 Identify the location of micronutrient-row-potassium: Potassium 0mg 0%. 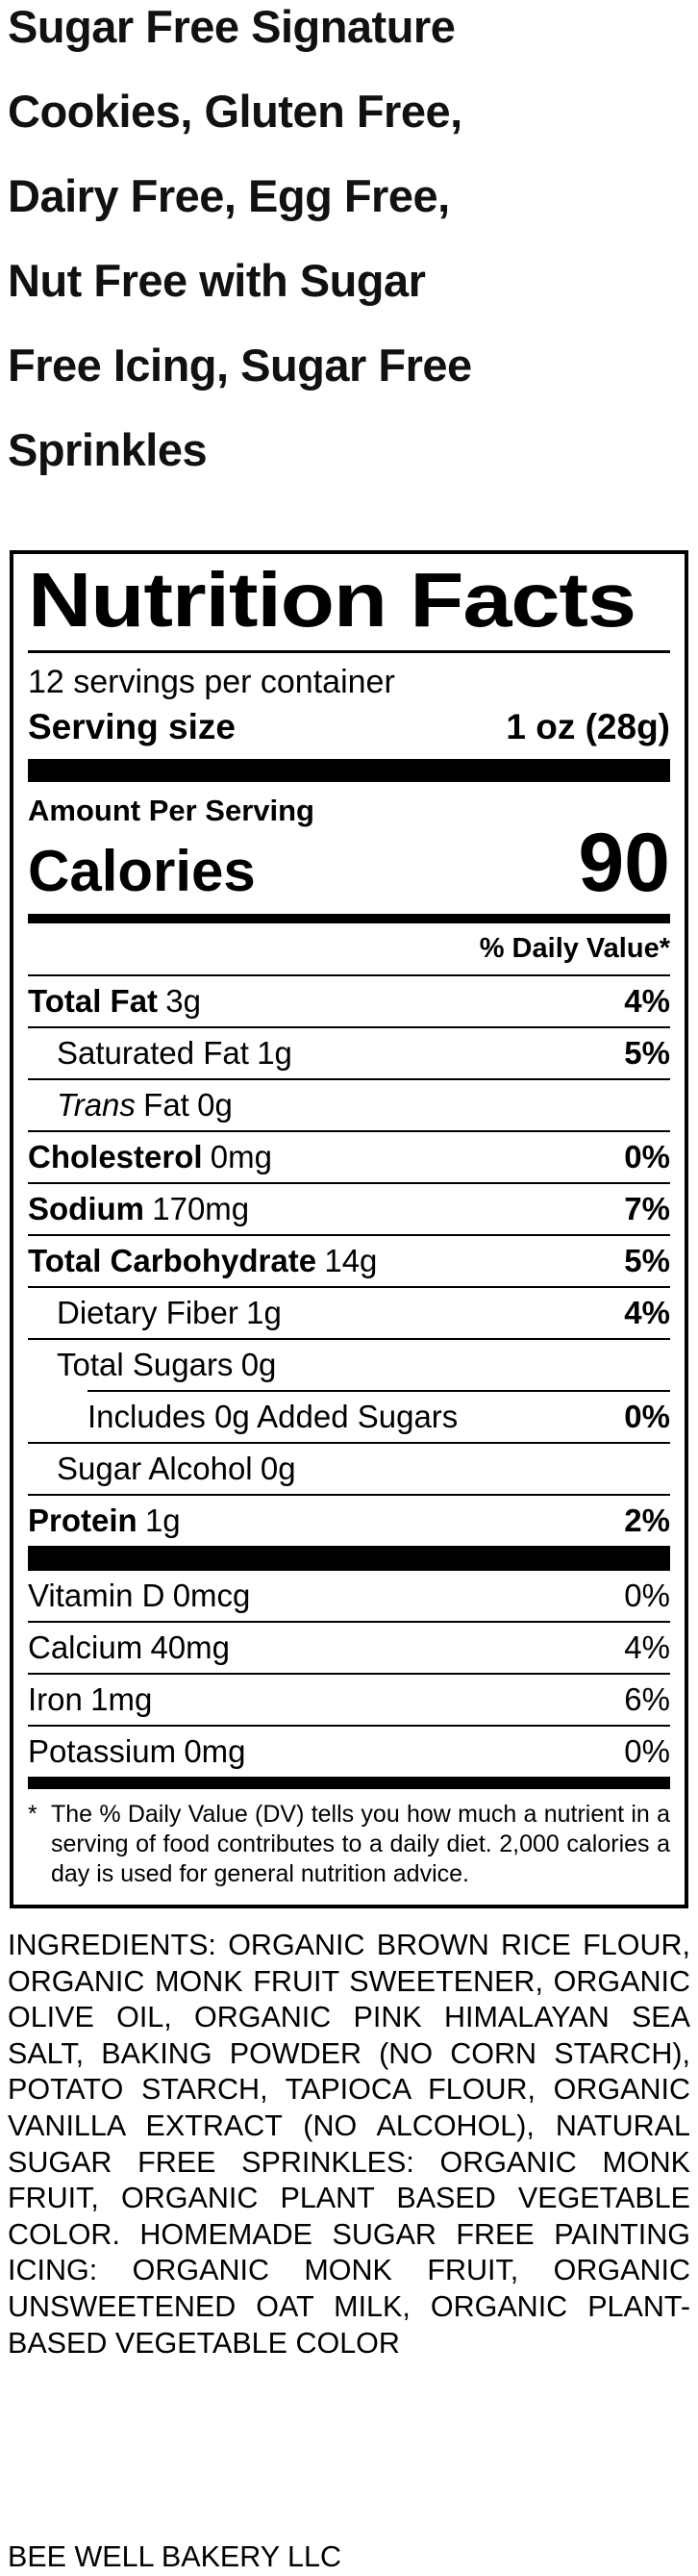
(349, 1752).